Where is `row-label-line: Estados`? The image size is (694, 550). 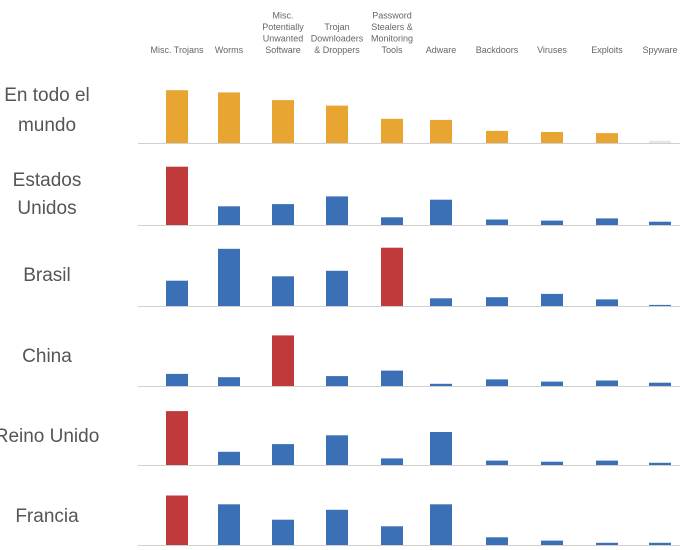
row-label-line: Estados is located at coordinates (47, 180).